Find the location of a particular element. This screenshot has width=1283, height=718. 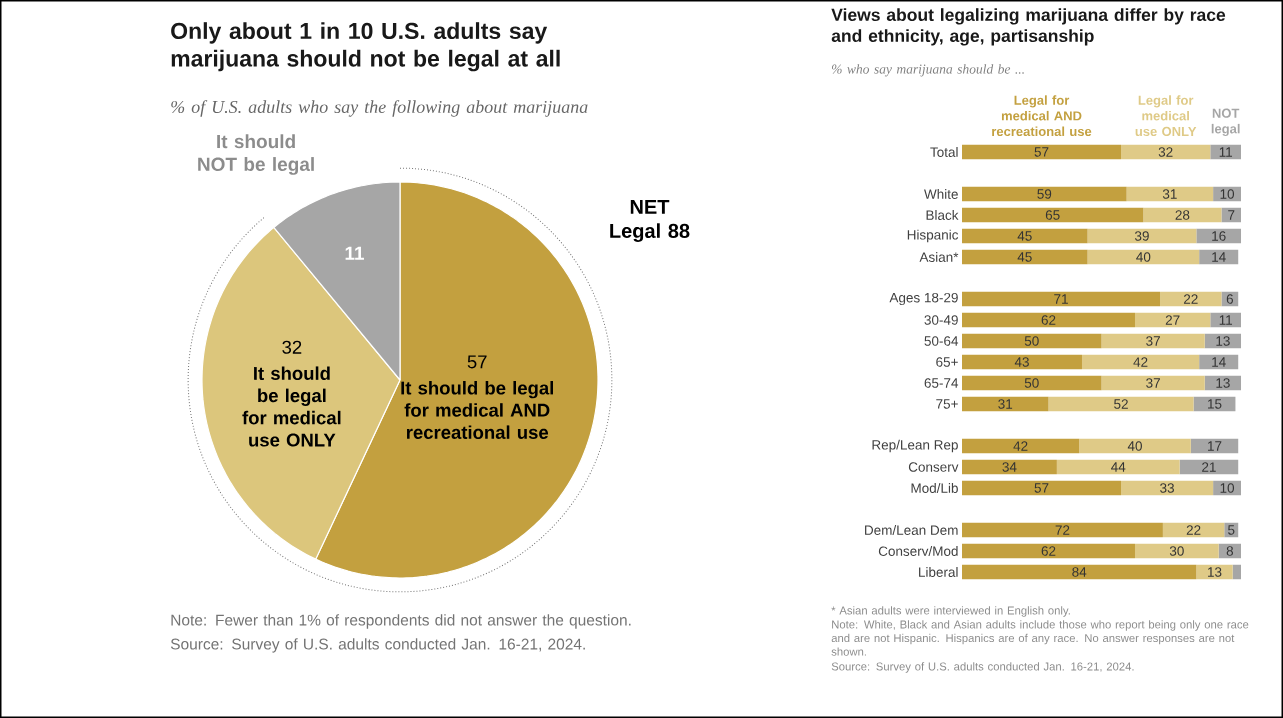

series-label: Legal for medical AND recreational use is located at coordinates (1042, 116).